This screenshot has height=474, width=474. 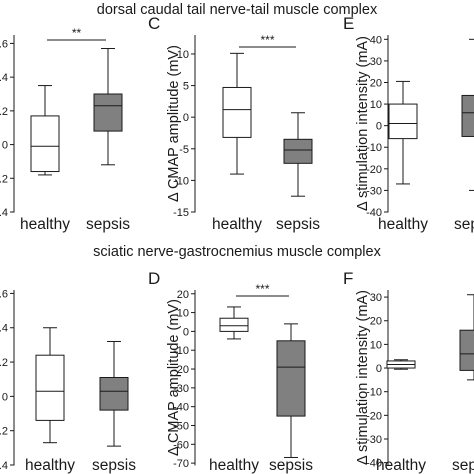 I want to click on panel-letter: D, so click(x=154, y=278).